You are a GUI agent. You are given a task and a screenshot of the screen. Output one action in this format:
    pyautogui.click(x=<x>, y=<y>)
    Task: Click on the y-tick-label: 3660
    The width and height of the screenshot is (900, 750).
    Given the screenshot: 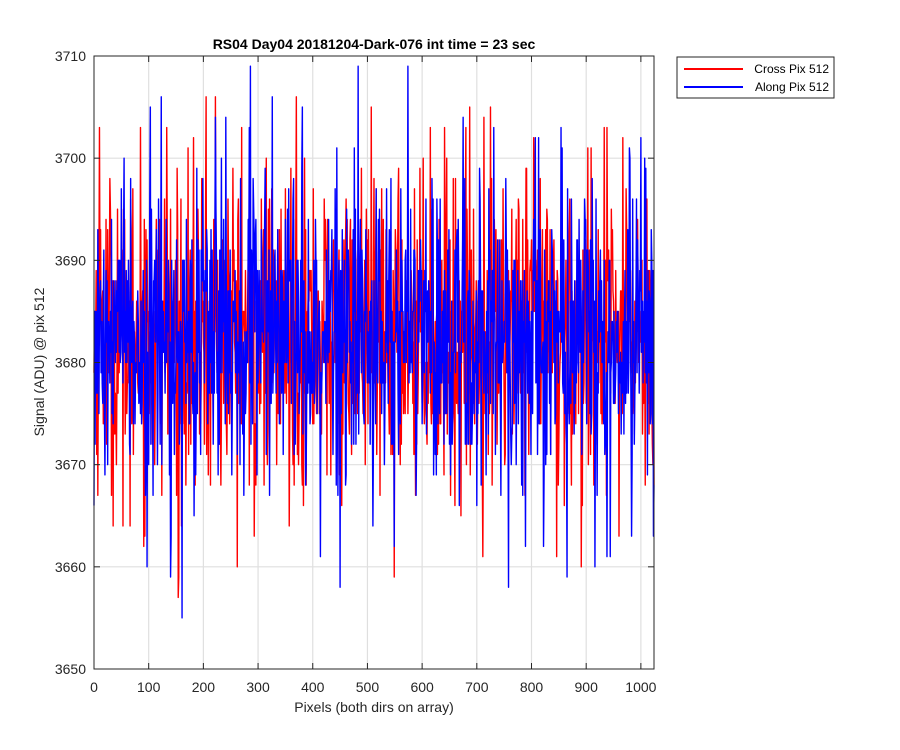 What is the action you would take?
    pyautogui.click(x=70, y=567)
    